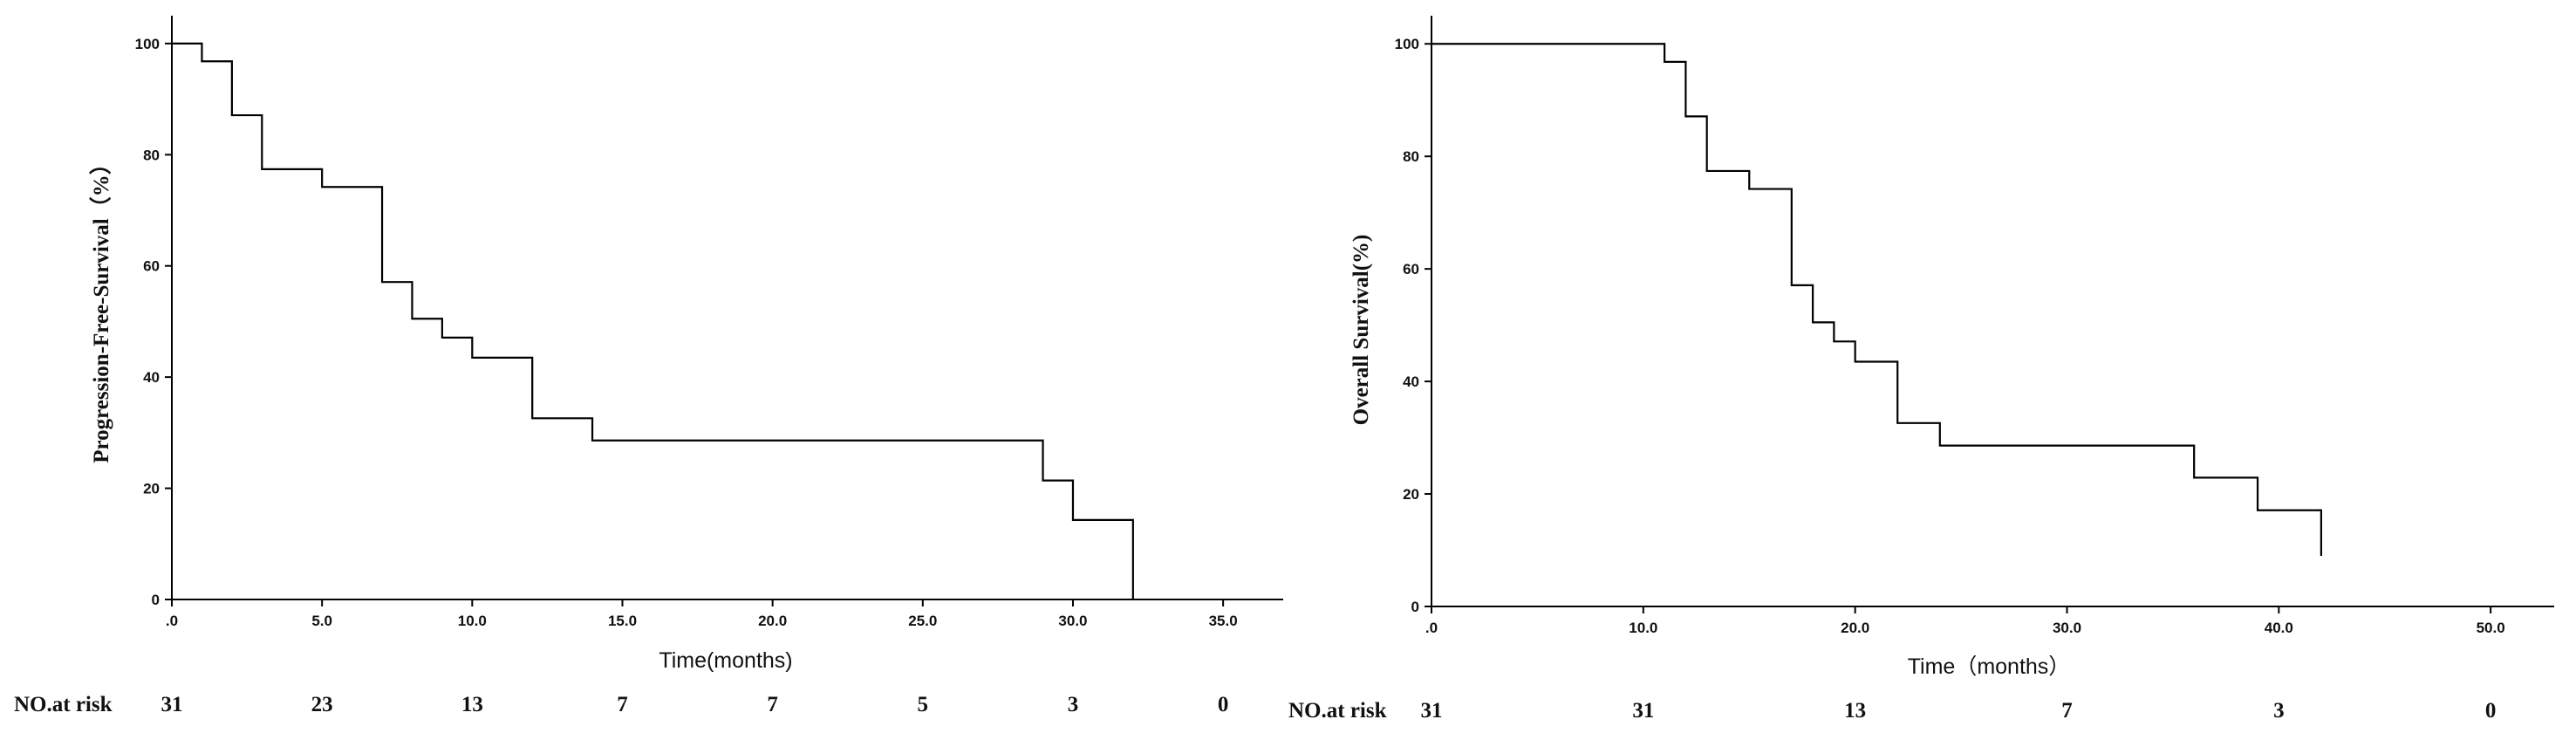  What do you see at coordinates (156, 600) in the screenshot?
I see `pfs-y-tick-label: 0` at bounding box center [156, 600].